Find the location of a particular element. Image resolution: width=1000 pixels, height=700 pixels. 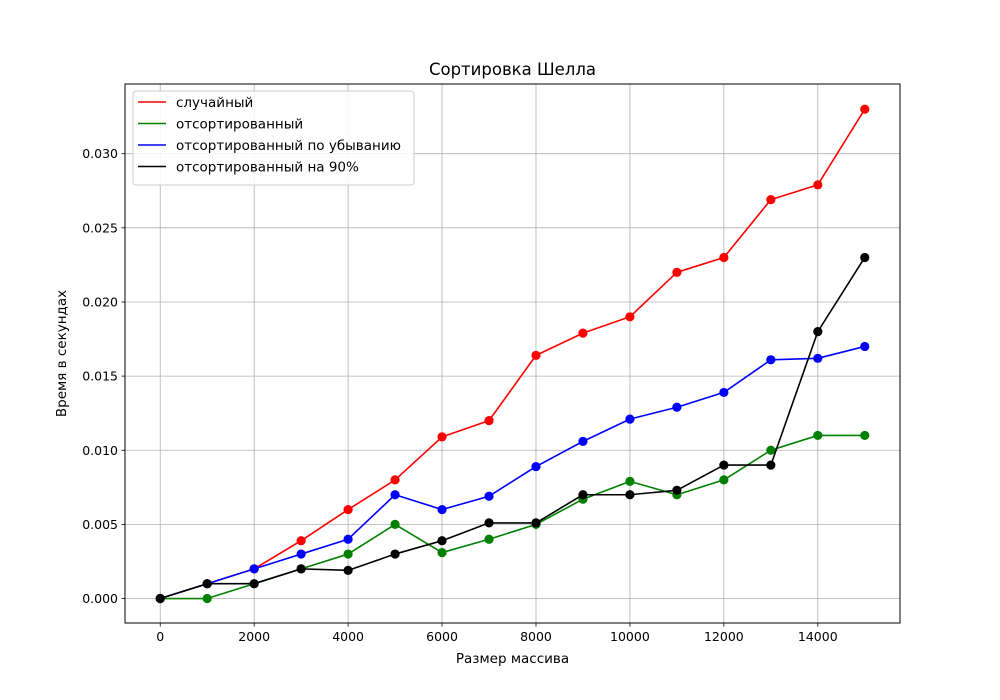

legend-label: отсортированный на 90% is located at coordinates (267, 168).